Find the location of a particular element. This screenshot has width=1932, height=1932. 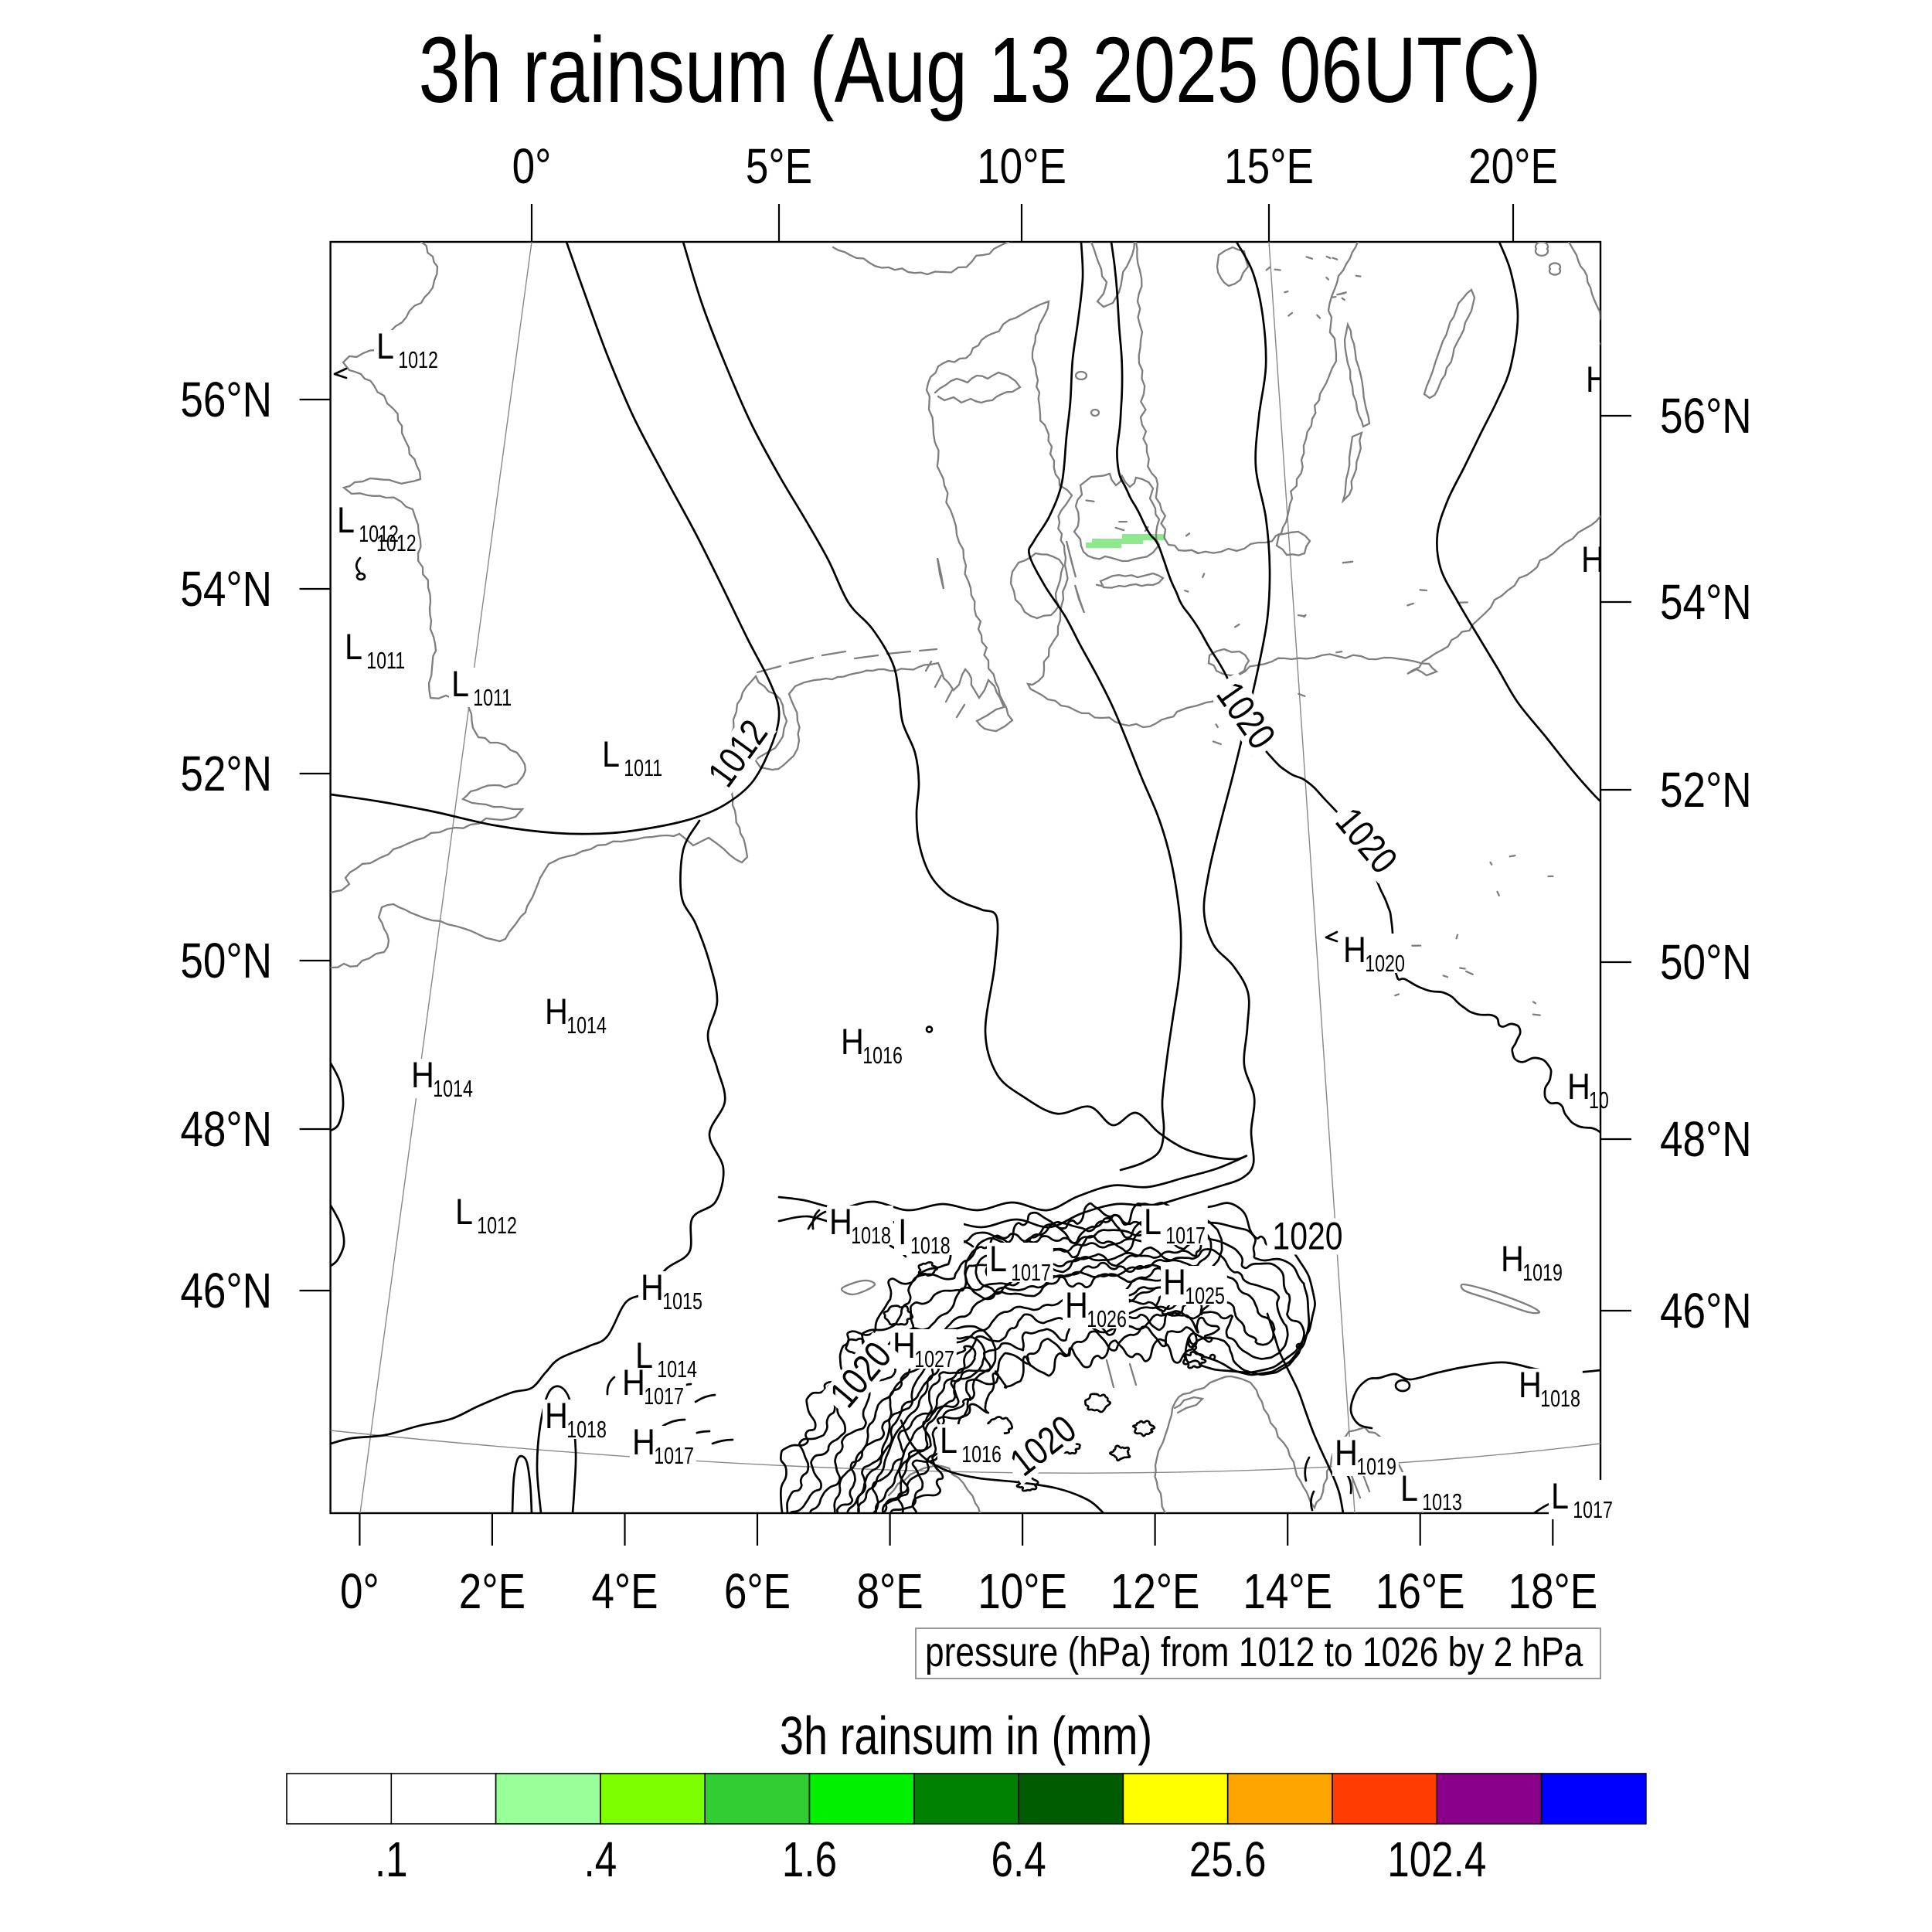

svg-text: 1027 is located at coordinates (934, 1359).